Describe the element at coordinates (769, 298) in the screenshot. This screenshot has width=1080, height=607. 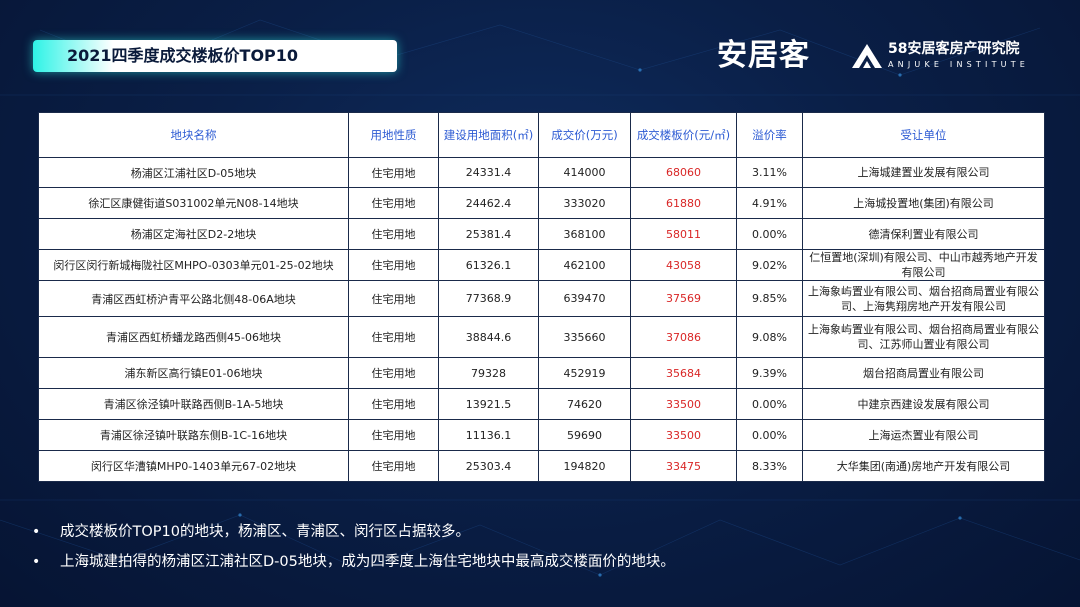
I see `cell-premium: 9.85%` at that location.